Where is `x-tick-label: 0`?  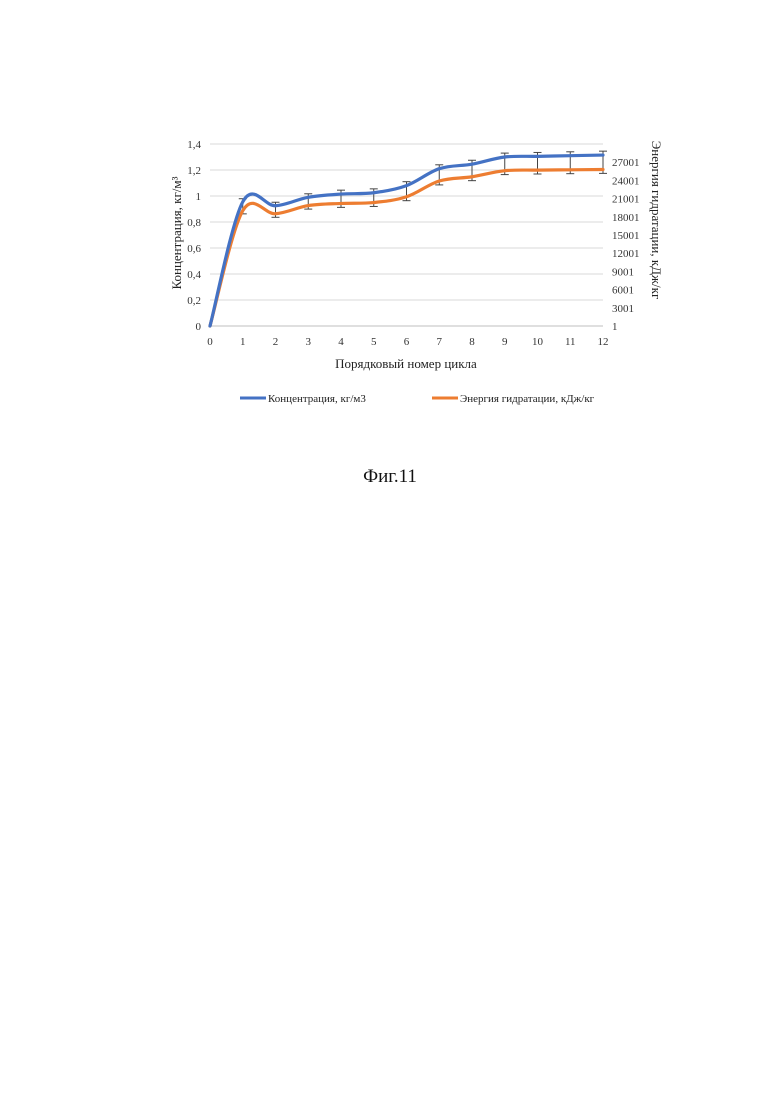 x-tick-label: 0 is located at coordinates (210, 342).